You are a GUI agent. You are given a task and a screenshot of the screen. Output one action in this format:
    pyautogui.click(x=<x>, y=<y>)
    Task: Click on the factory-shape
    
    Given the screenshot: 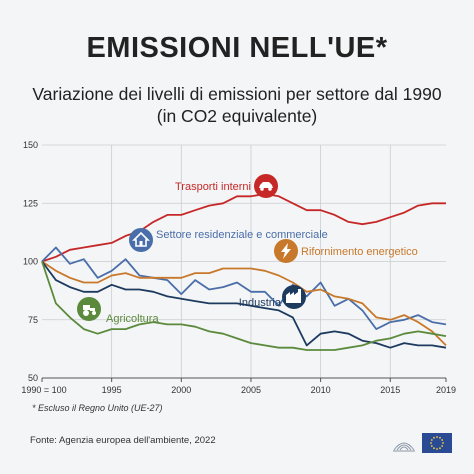 What is the action you would take?
    pyautogui.click(x=293, y=296)
    